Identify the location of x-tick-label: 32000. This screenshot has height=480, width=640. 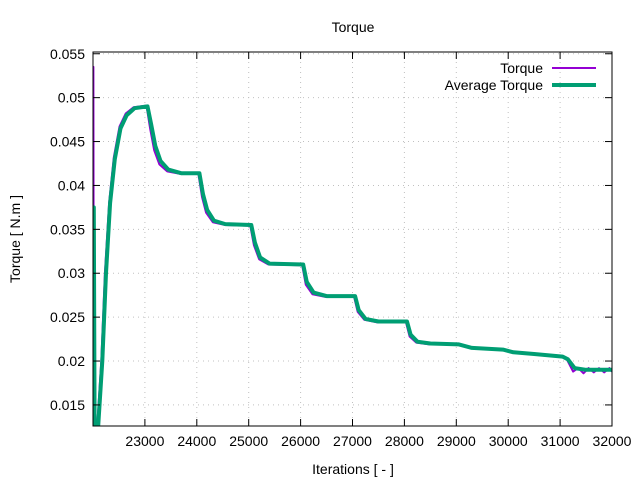
(612, 441).